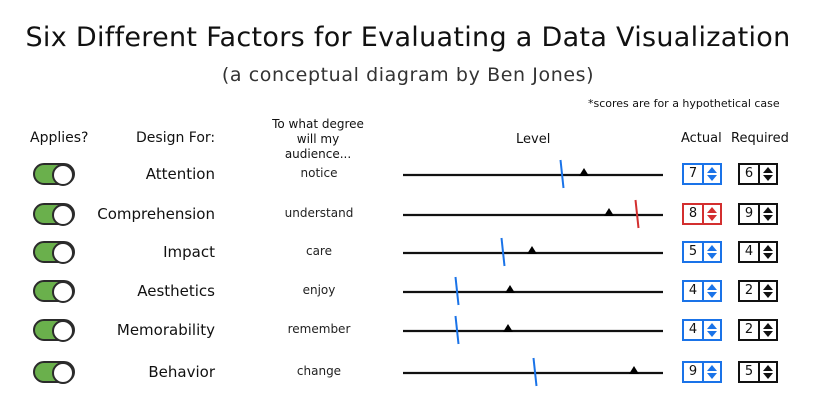  I want to click on actual-score-stepper-value: 7, so click(693, 173).